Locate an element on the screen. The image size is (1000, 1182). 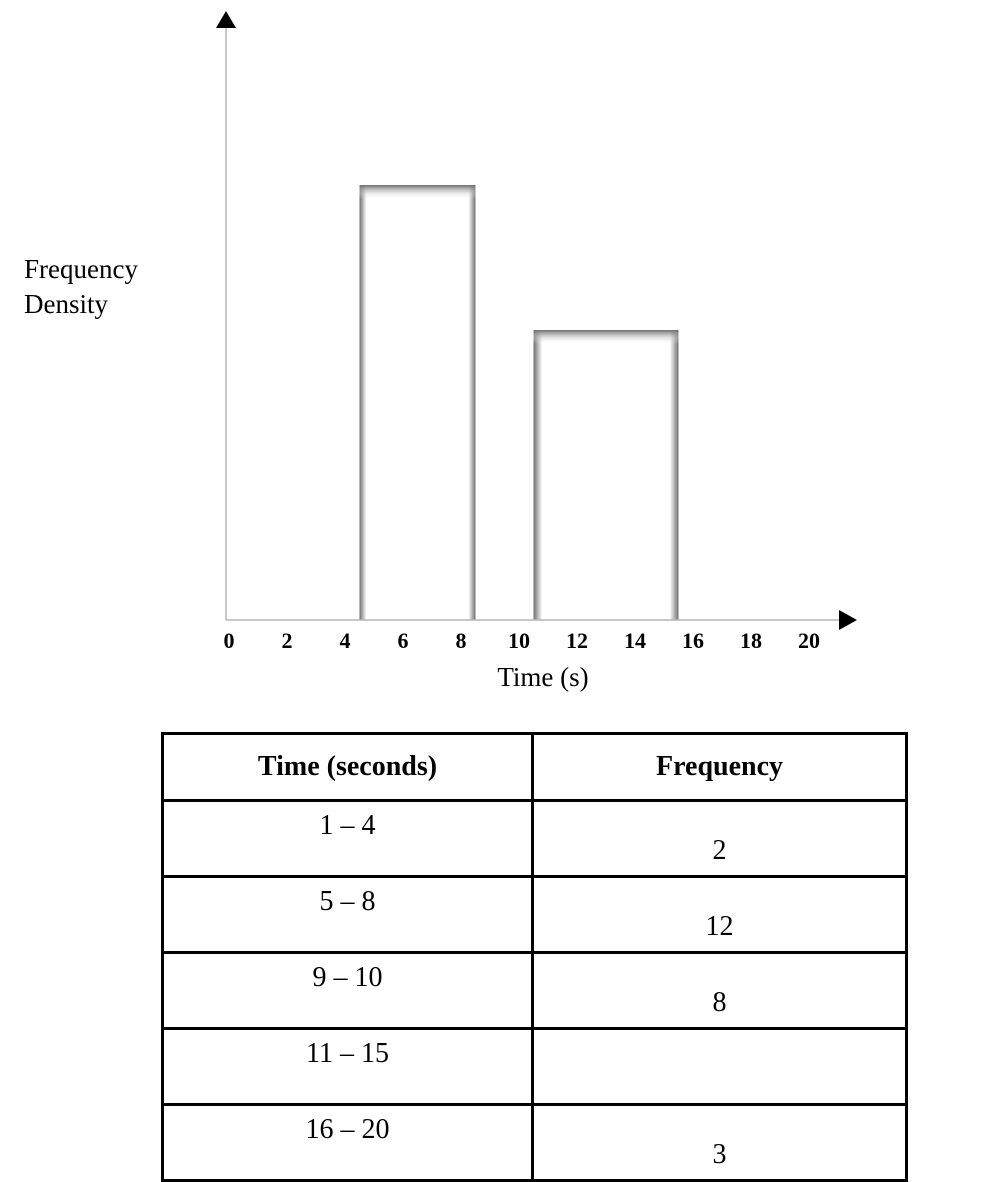
time-cell: 11 – 15 is located at coordinates (347, 1066).